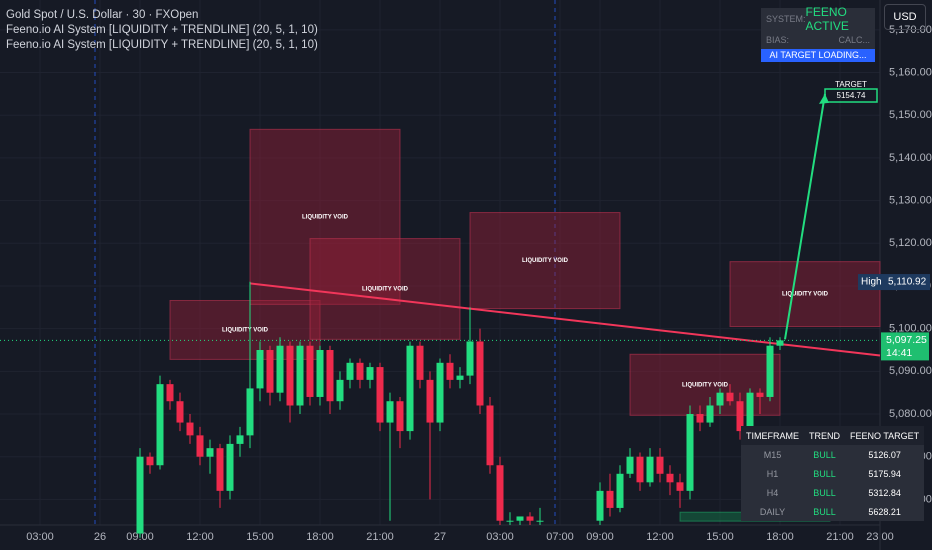 Image resolution: width=932 pixels, height=550 pixels. I want to click on high-price-tag, so click(907, 282).